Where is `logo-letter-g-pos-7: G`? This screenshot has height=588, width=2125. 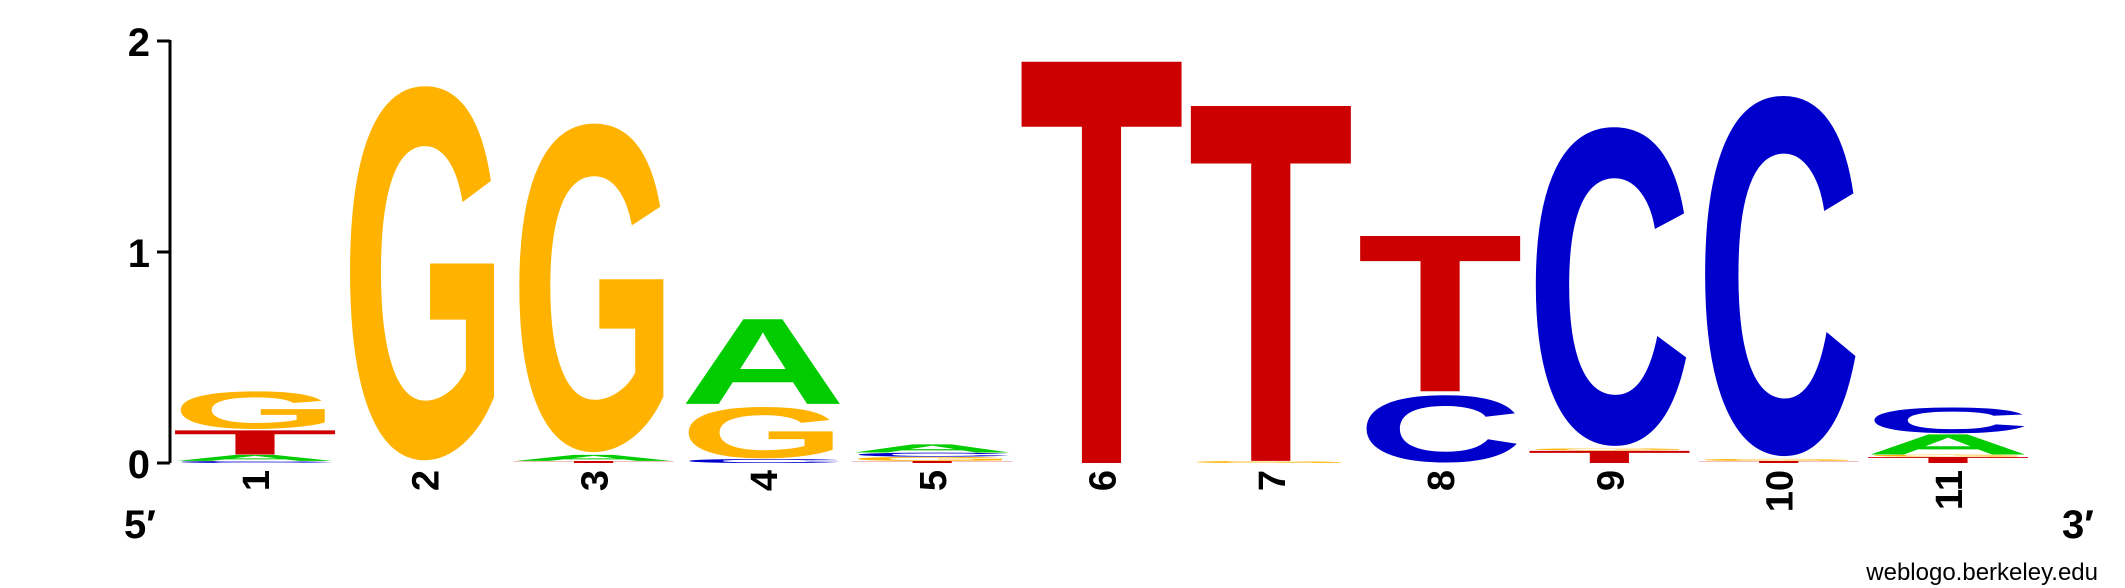
logo-letter-g-pos-7: G is located at coordinates (1271, 461).